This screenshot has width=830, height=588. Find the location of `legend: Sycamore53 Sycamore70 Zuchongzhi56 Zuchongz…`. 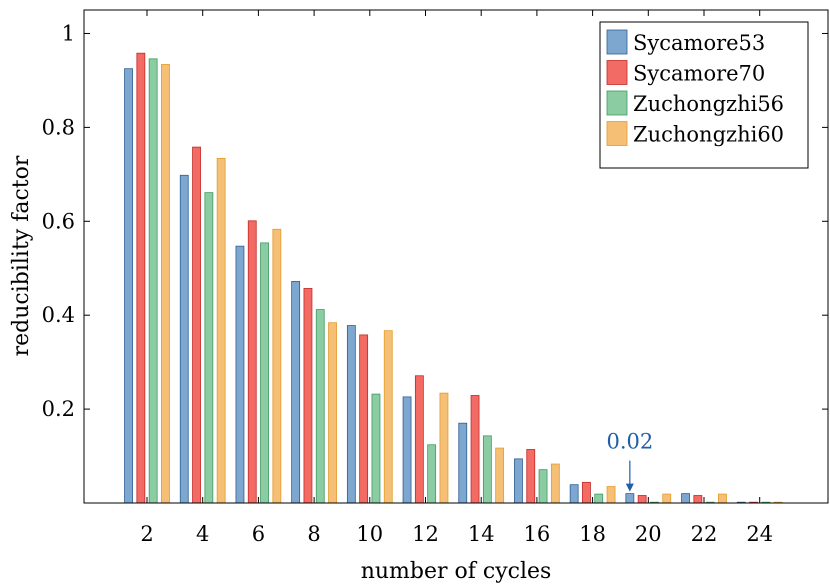

legend: Sycamore53 Sycamore70 Zuchongzhi56 Zuchongz… is located at coordinates (704, 95).